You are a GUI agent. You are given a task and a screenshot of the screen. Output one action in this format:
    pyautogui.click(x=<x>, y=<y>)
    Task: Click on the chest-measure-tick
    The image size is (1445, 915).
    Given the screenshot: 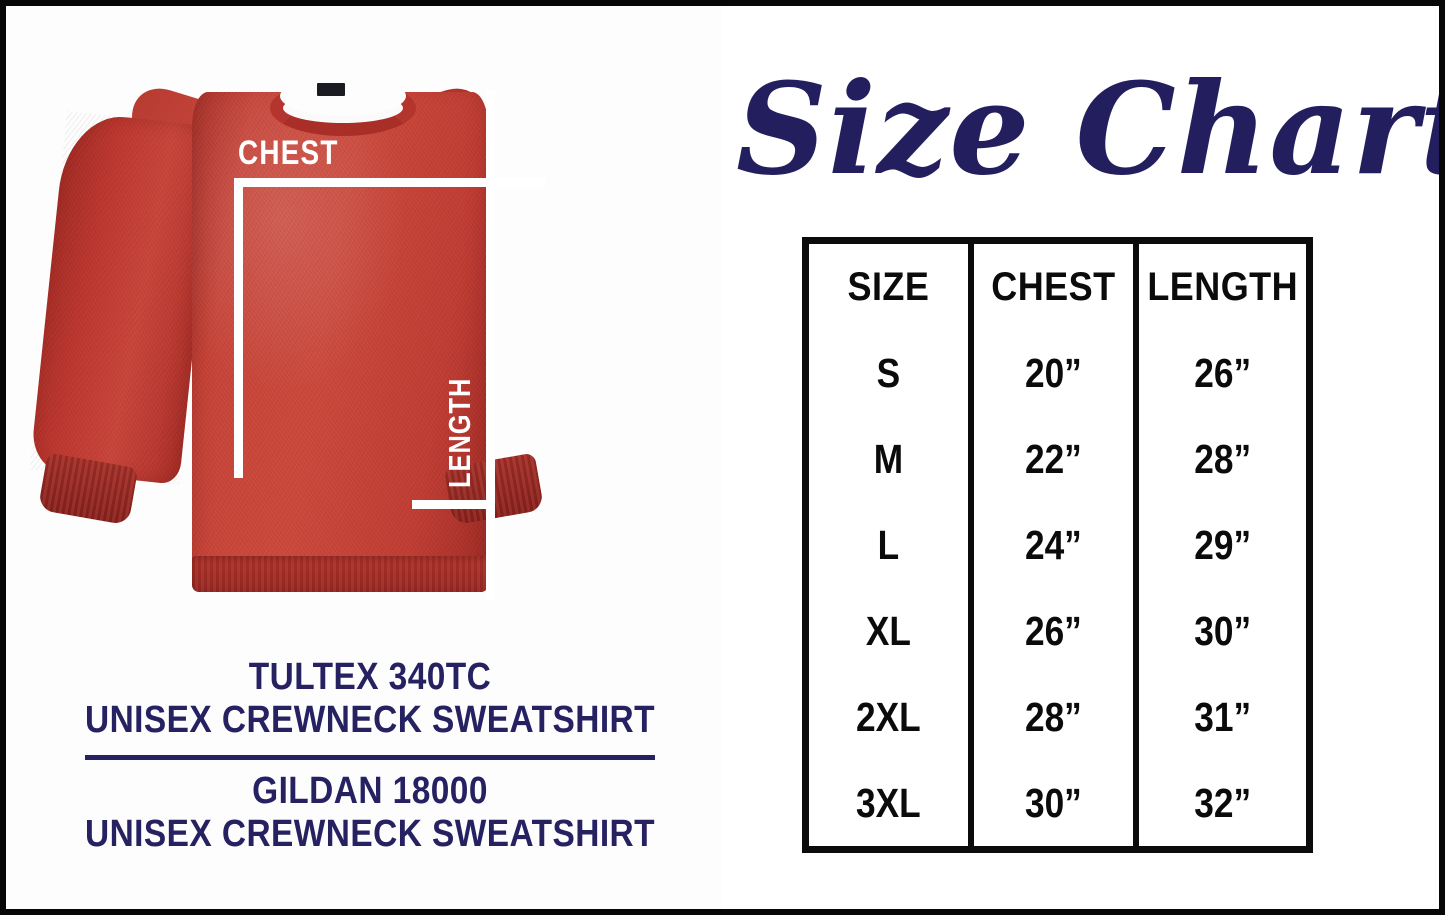 What is the action you would take?
    pyautogui.click(x=238, y=328)
    